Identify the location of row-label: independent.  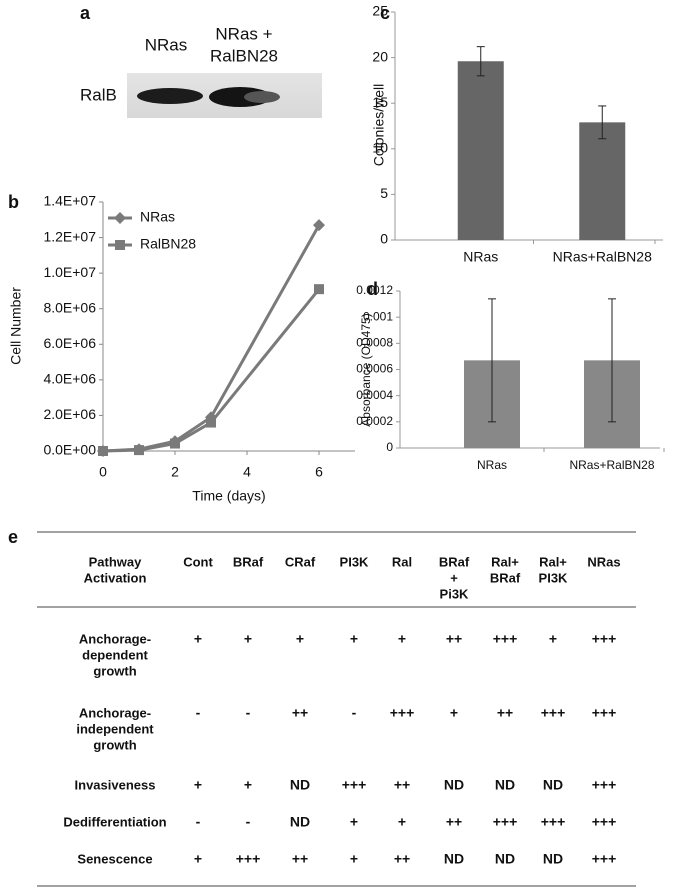
(115, 728).